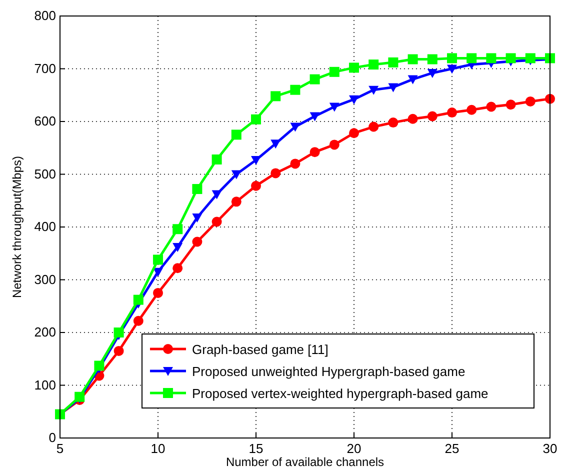 The image size is (566, 476). I want to click on y-tick-label: 100, so click(45, 384).